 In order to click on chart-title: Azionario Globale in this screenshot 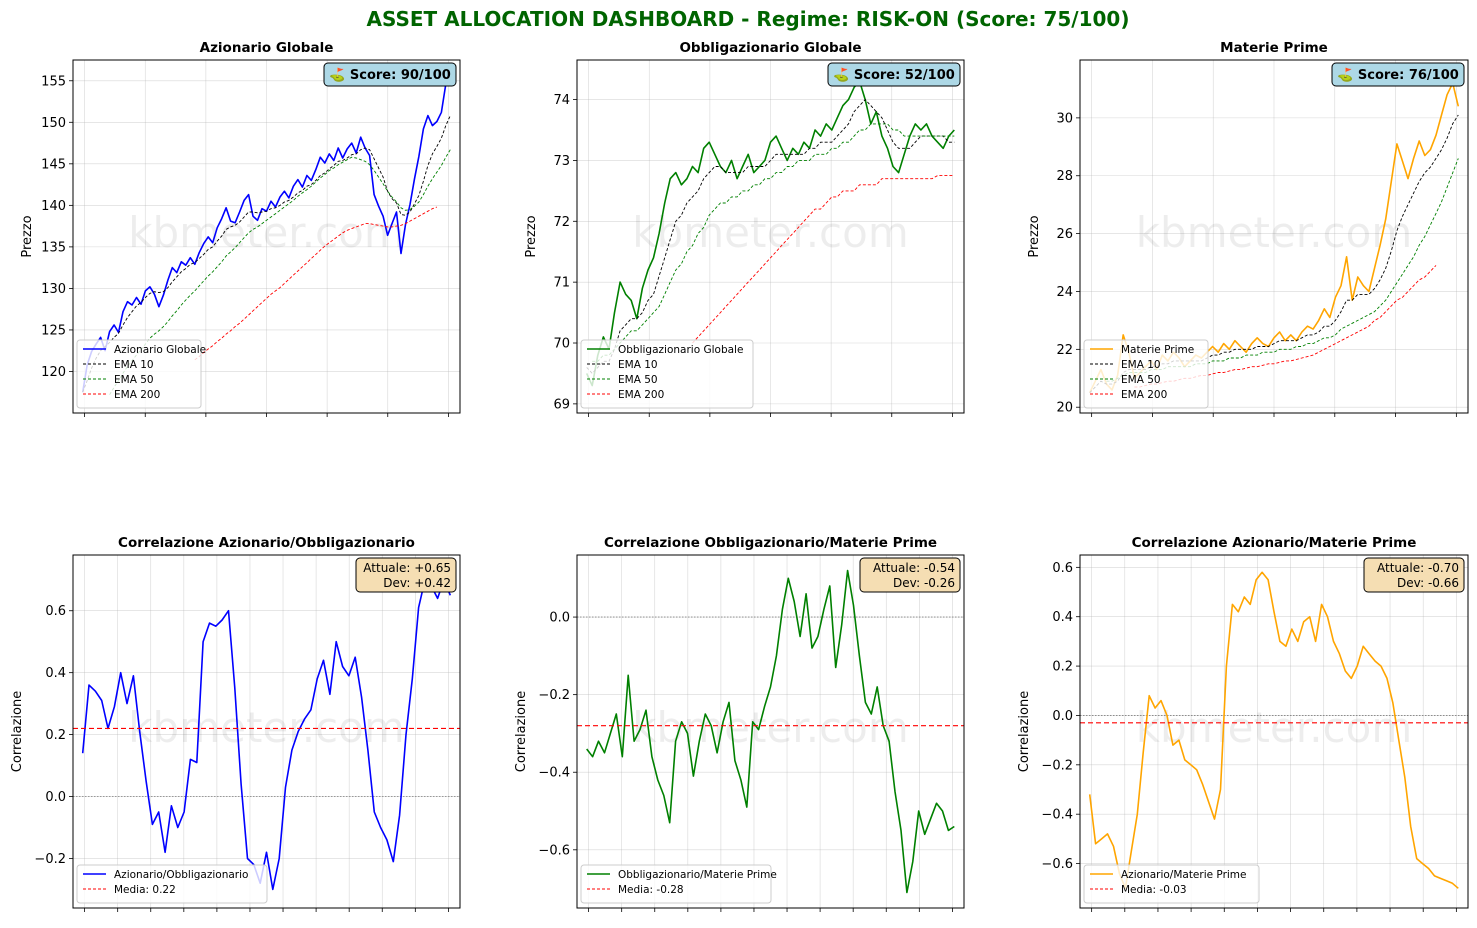, I will do `click(267, 48)`.